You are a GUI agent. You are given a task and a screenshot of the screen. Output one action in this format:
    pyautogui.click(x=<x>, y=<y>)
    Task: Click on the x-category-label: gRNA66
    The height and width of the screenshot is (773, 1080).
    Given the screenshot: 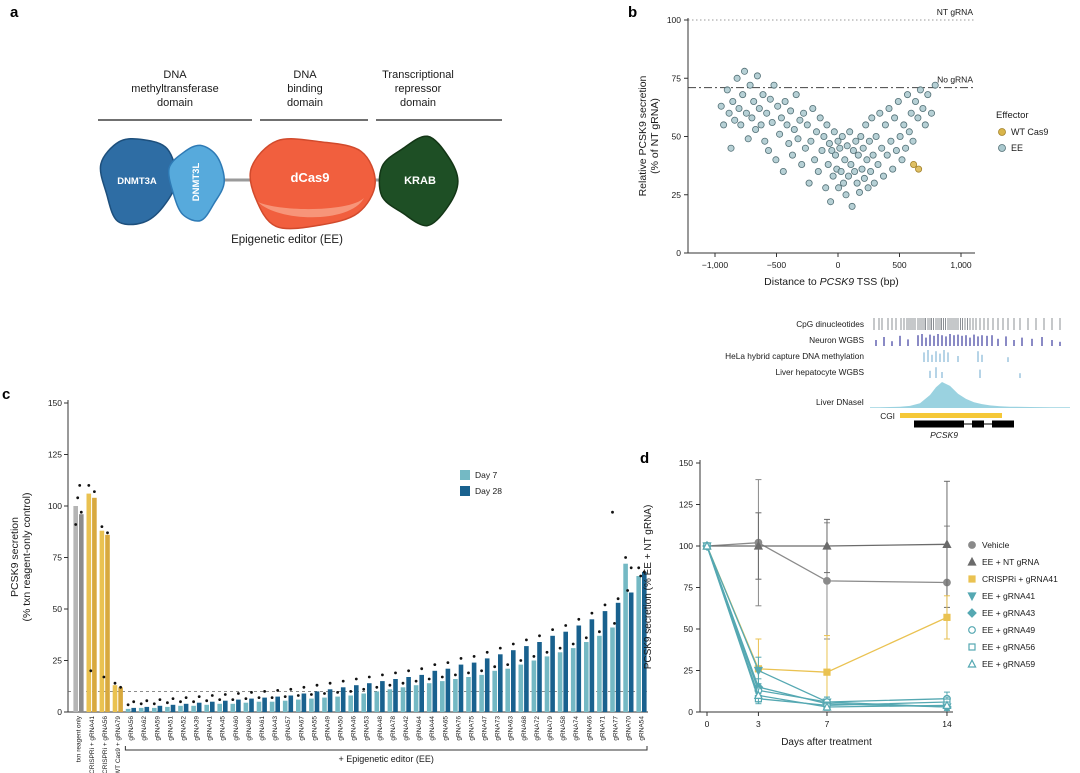 What is the action you would take?
    pyautogui.click(x=589, y=728)
    